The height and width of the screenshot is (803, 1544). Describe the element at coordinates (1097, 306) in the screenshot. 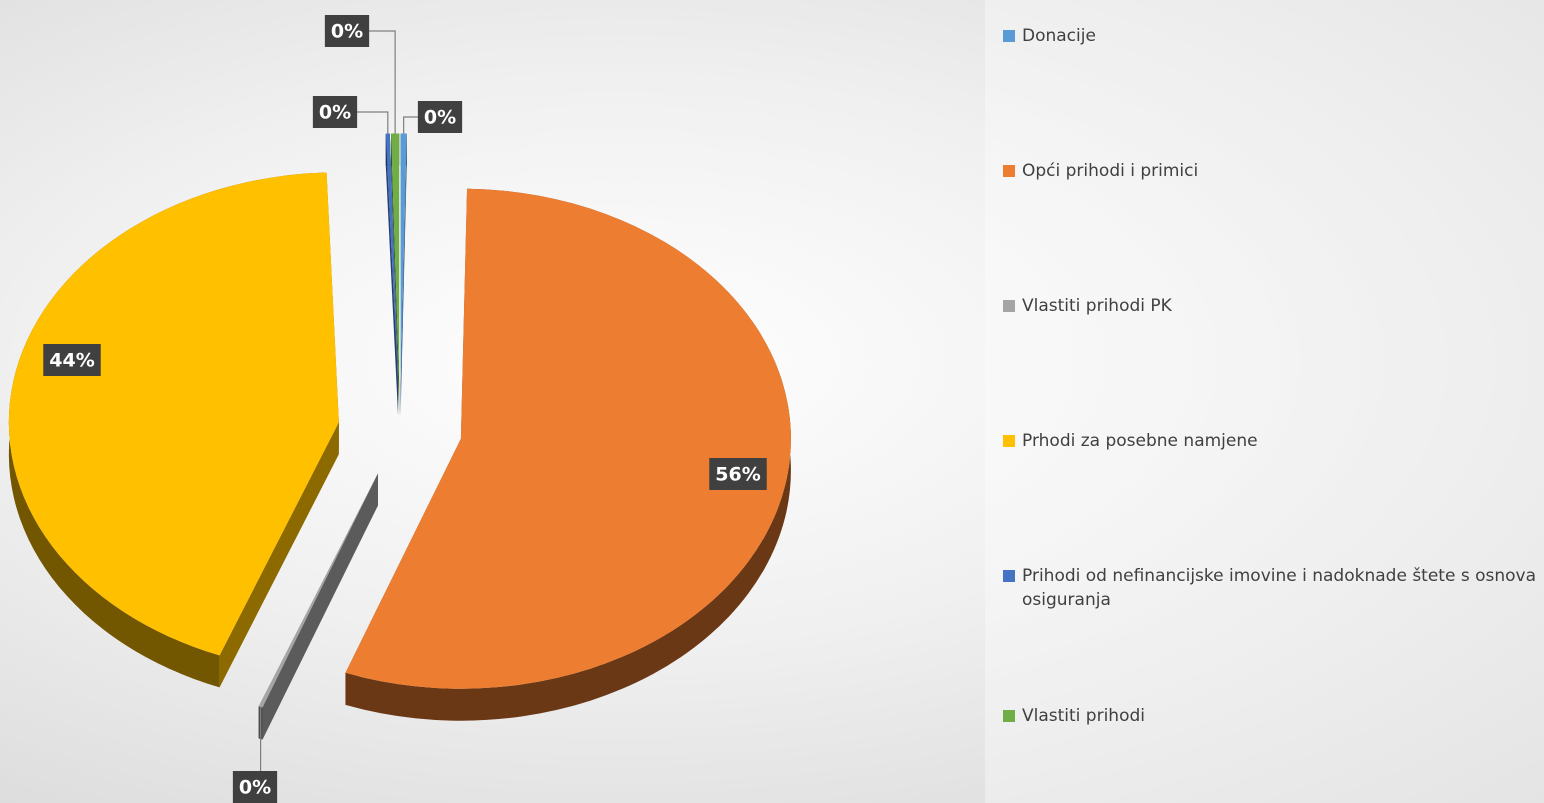

I see `legend-label: Vlastiti prihodi PK` at that location.